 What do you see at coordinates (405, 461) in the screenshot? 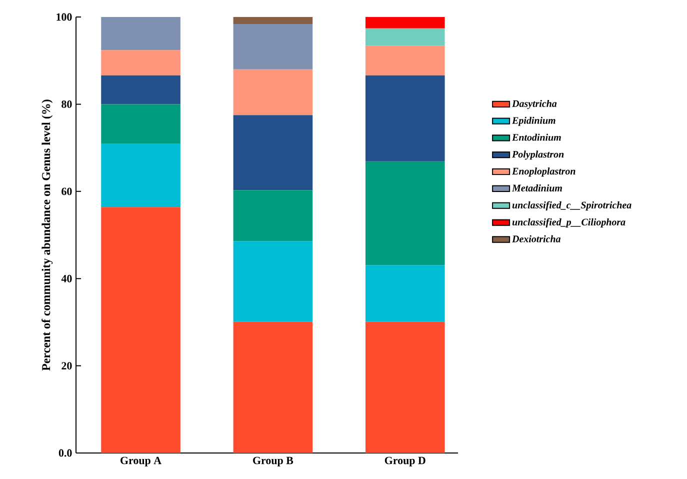
I see `x-tick-label: Group D` at bounding box center [405, 461].